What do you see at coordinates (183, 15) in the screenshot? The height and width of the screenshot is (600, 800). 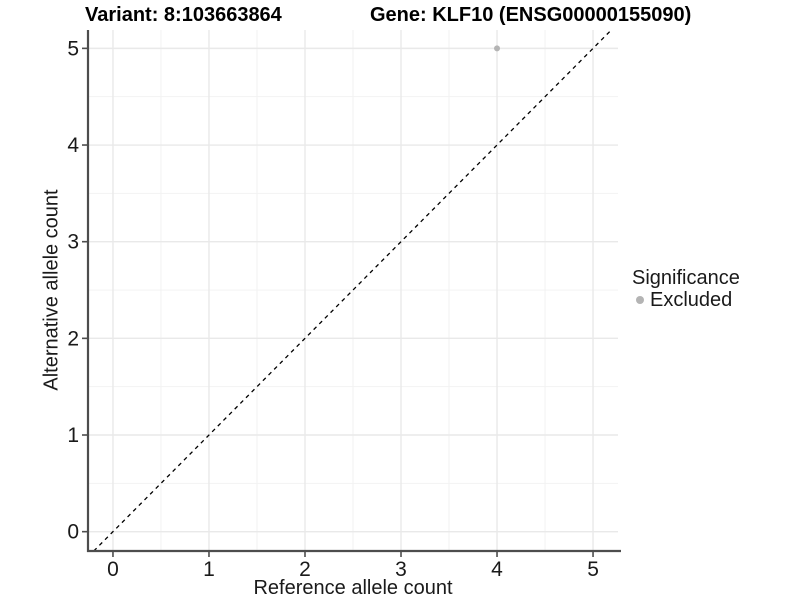 I see `variant-title: Variant: 8:103663864` at bounding box center [183, 15].